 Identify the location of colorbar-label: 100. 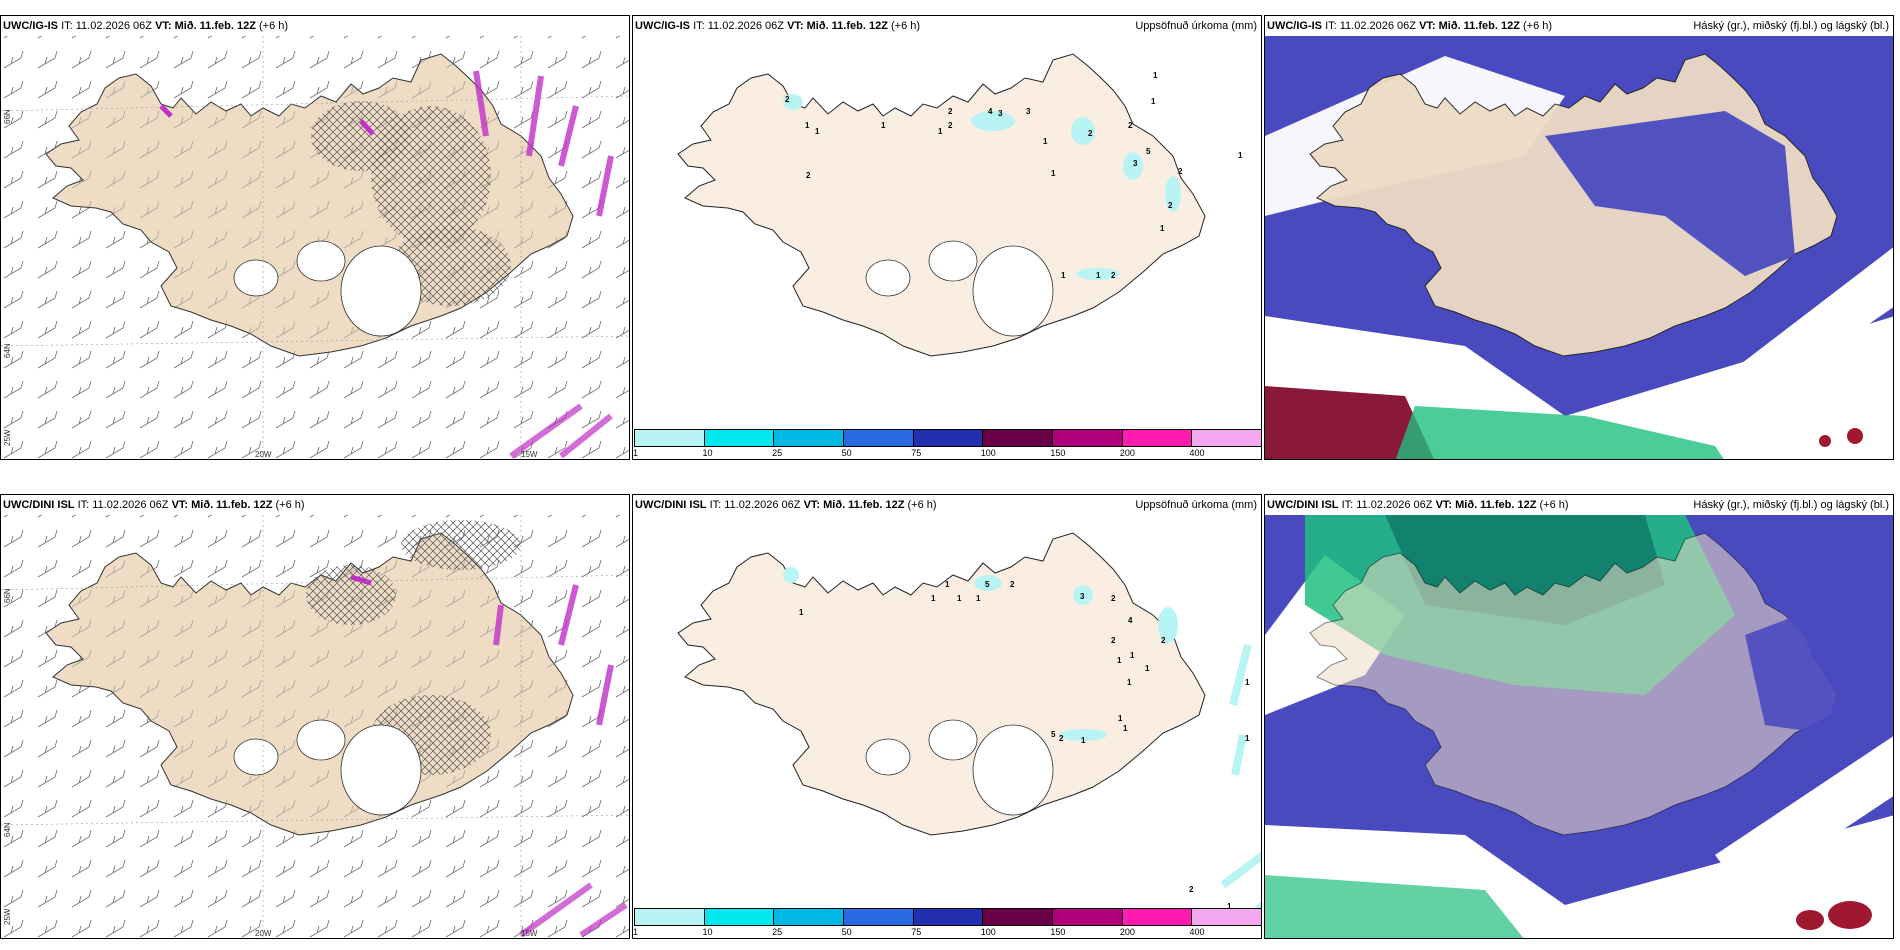
(988, 932).